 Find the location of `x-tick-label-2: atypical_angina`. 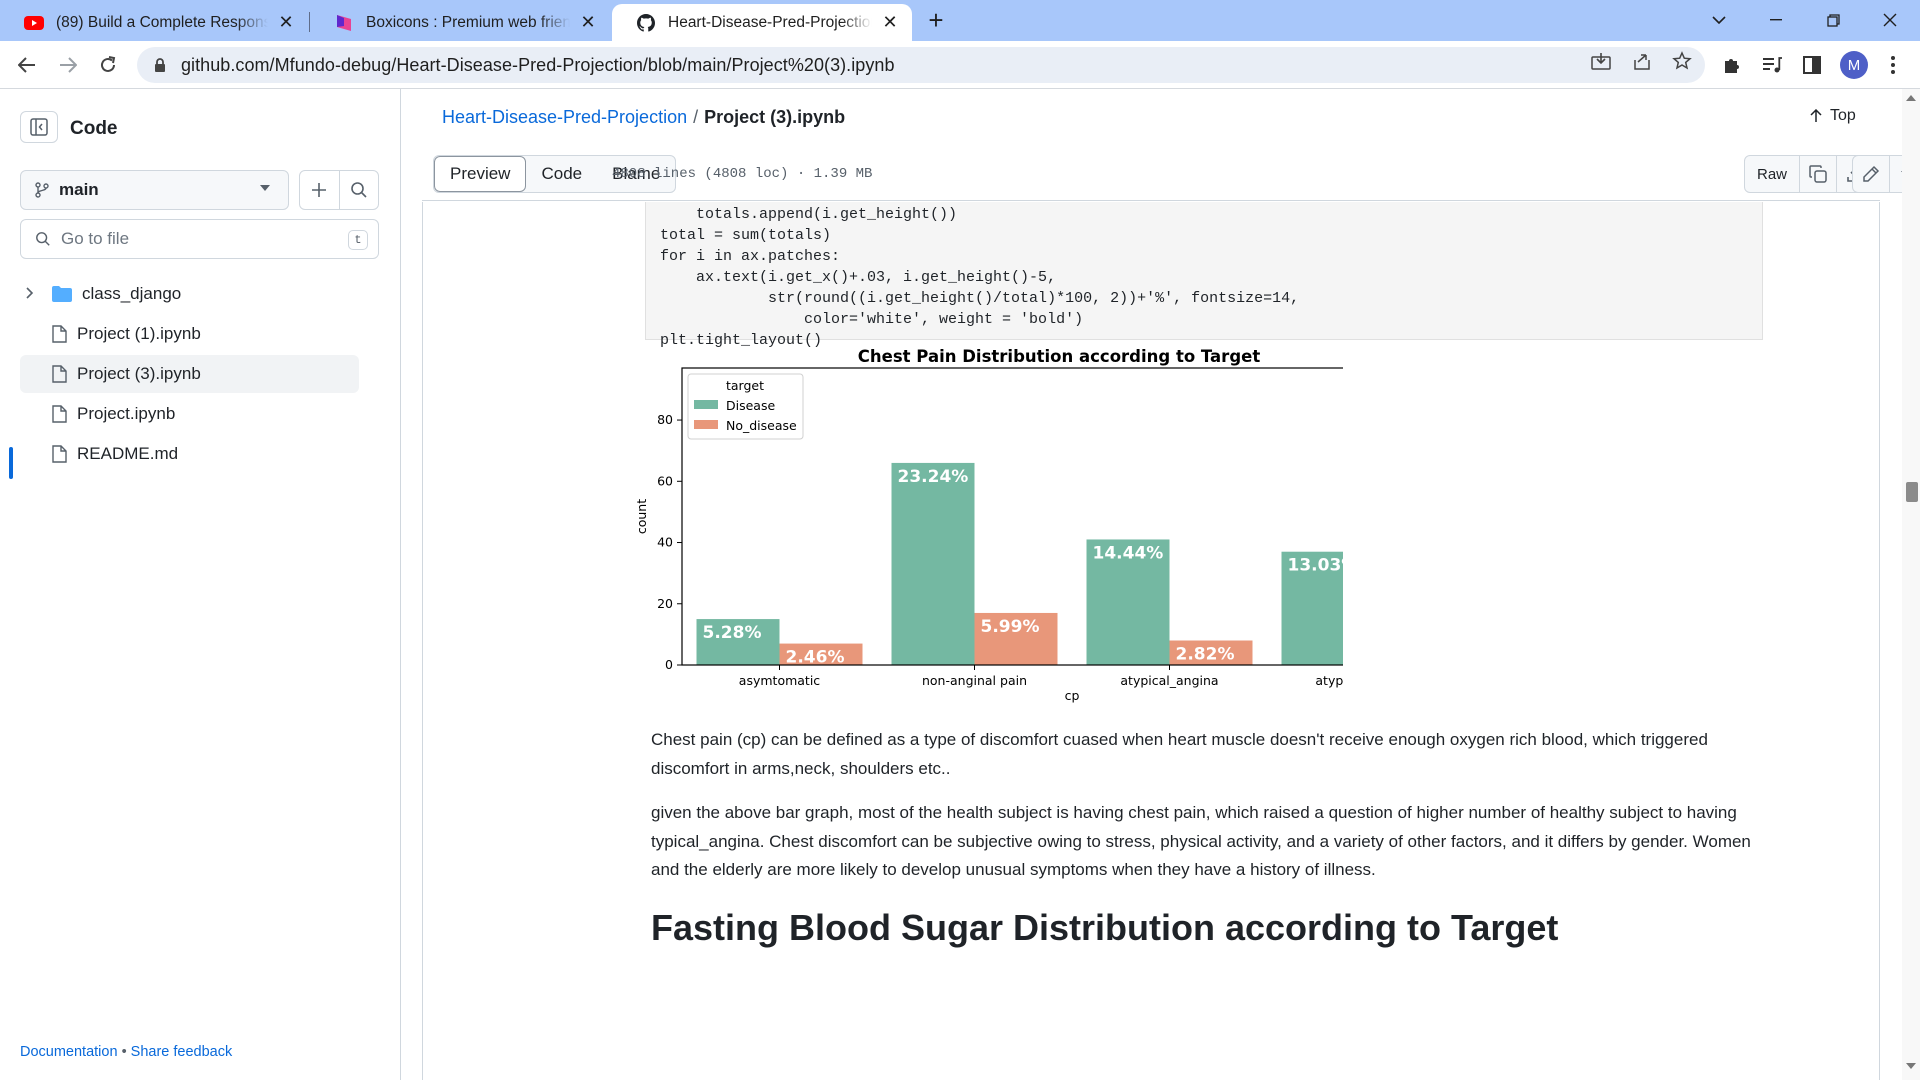

x-tick-label-2: atypical_angina is located at coordinates (1169, 680).